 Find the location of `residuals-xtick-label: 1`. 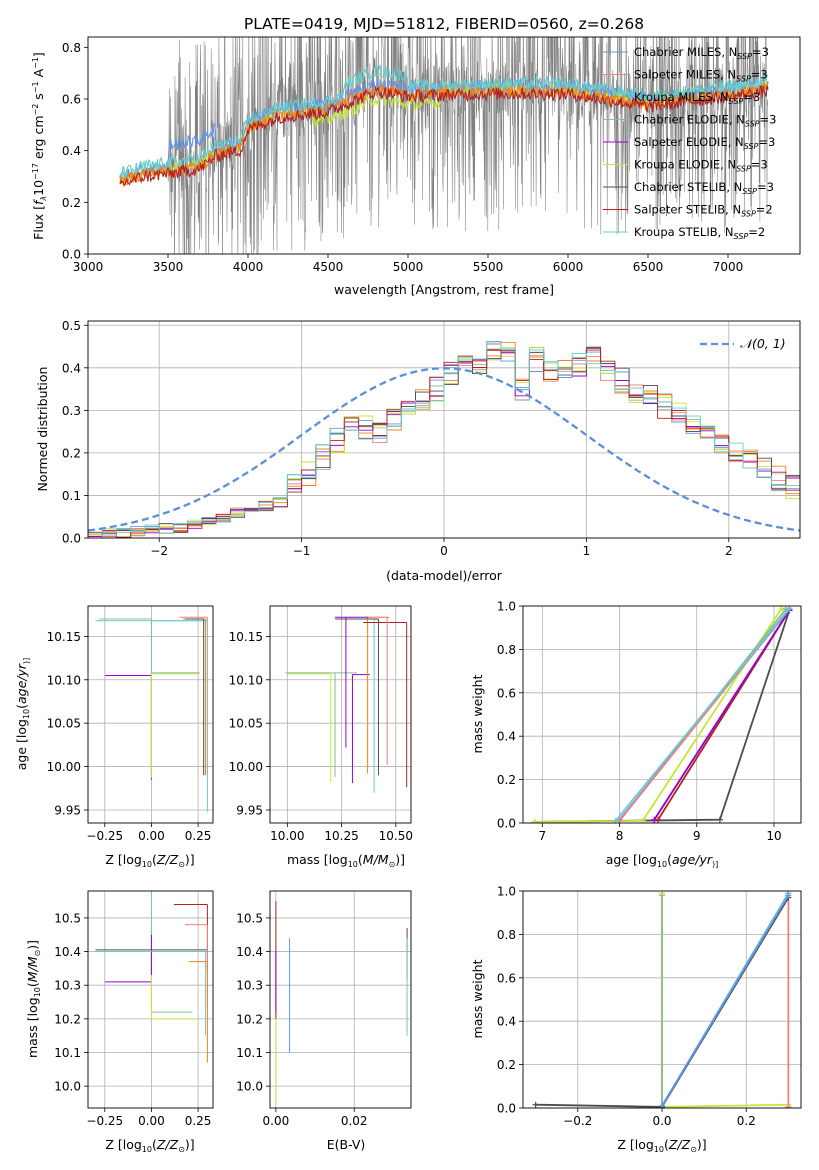

residuals-xtick-label: 1 is located at coordinates (587, 551).